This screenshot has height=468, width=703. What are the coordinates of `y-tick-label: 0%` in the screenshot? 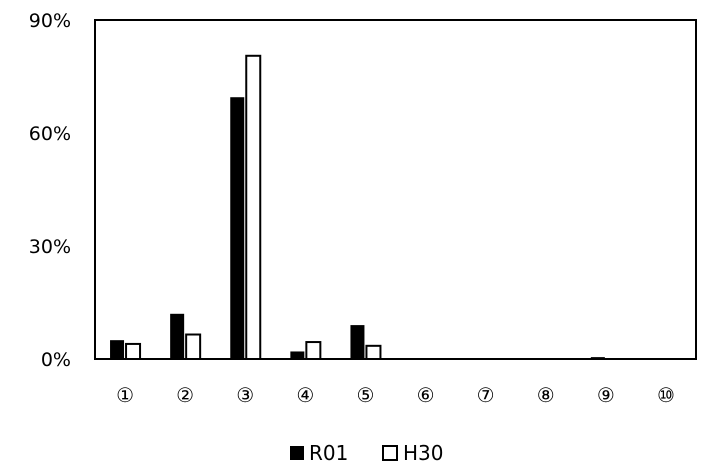 It's located at (56, 360).